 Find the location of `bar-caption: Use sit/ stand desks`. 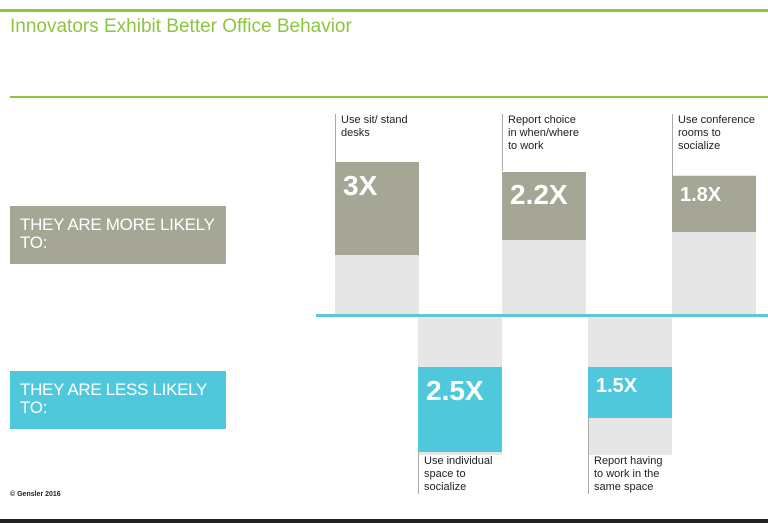

bar-caption: Use sit/ stand desks is located at coordinates (377, 138).